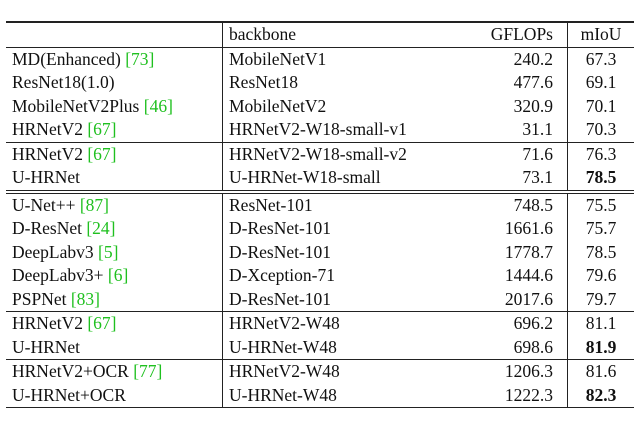 Image resolution: width=640 pixels, height=446 pixels. I want to click on miou-cell: 67.3, so click(600, 58).